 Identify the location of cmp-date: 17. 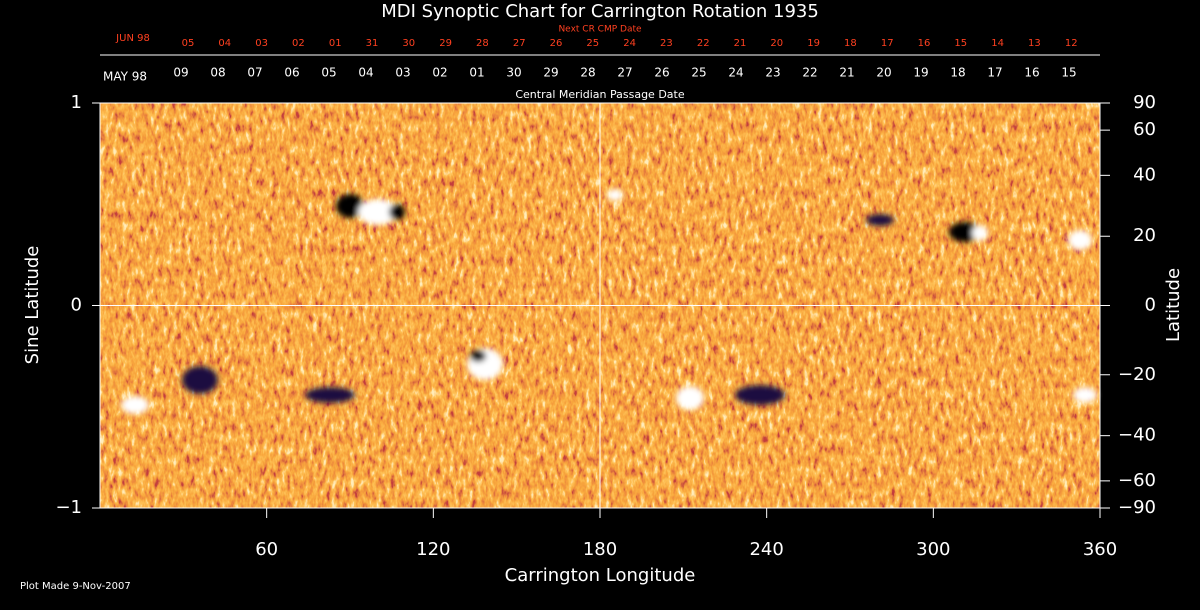
(994, 73).